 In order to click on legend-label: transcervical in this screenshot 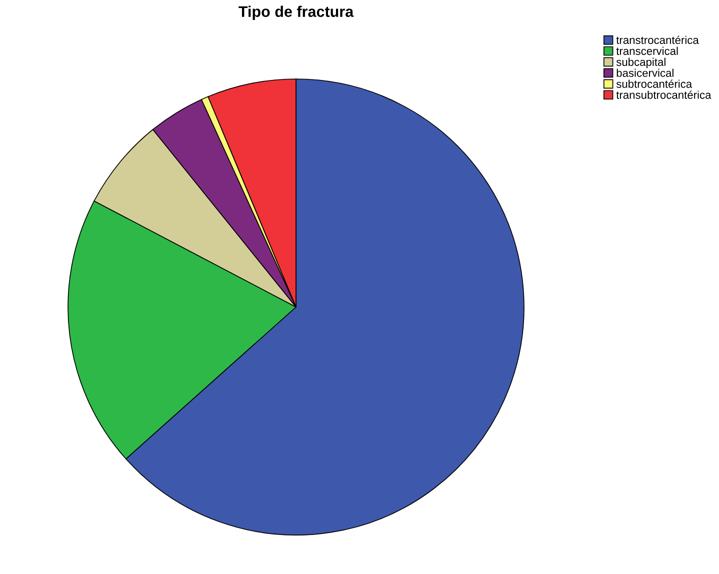, I will do `click(647, 50)`.